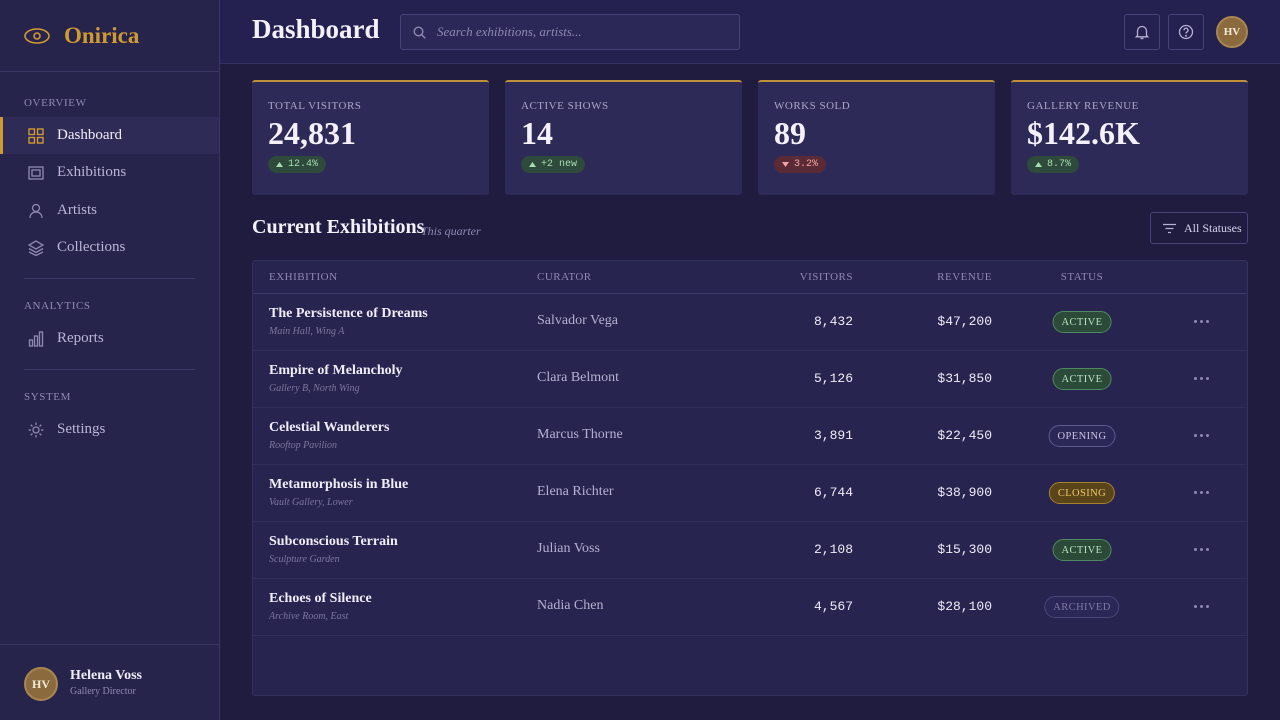 Image resolution: width=1280 pixels, height=720 pixels. Describe the element at coordinates (1232, 32) in the screenshot. I see `header-avatar: HV` at that location.